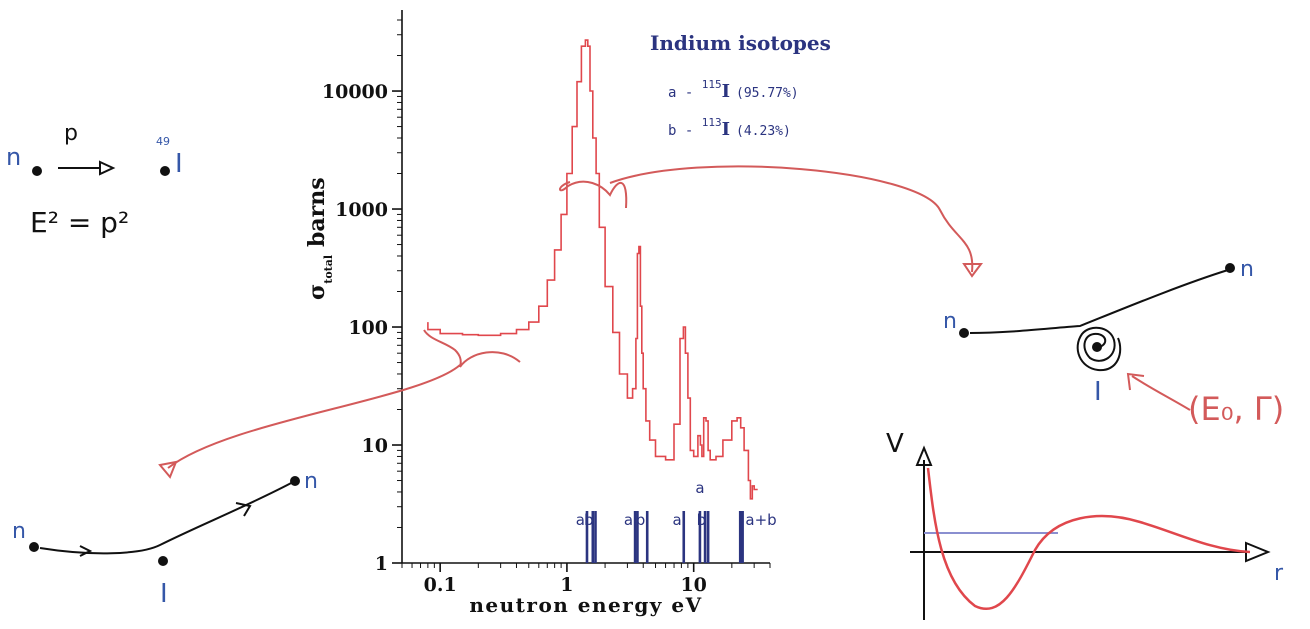 Image resolution: width=1310 pixels, height=629 pixels. Describe the element at coordinates (726, 91) in the screenshot. I see `legend-a-symbol: I` at that location.